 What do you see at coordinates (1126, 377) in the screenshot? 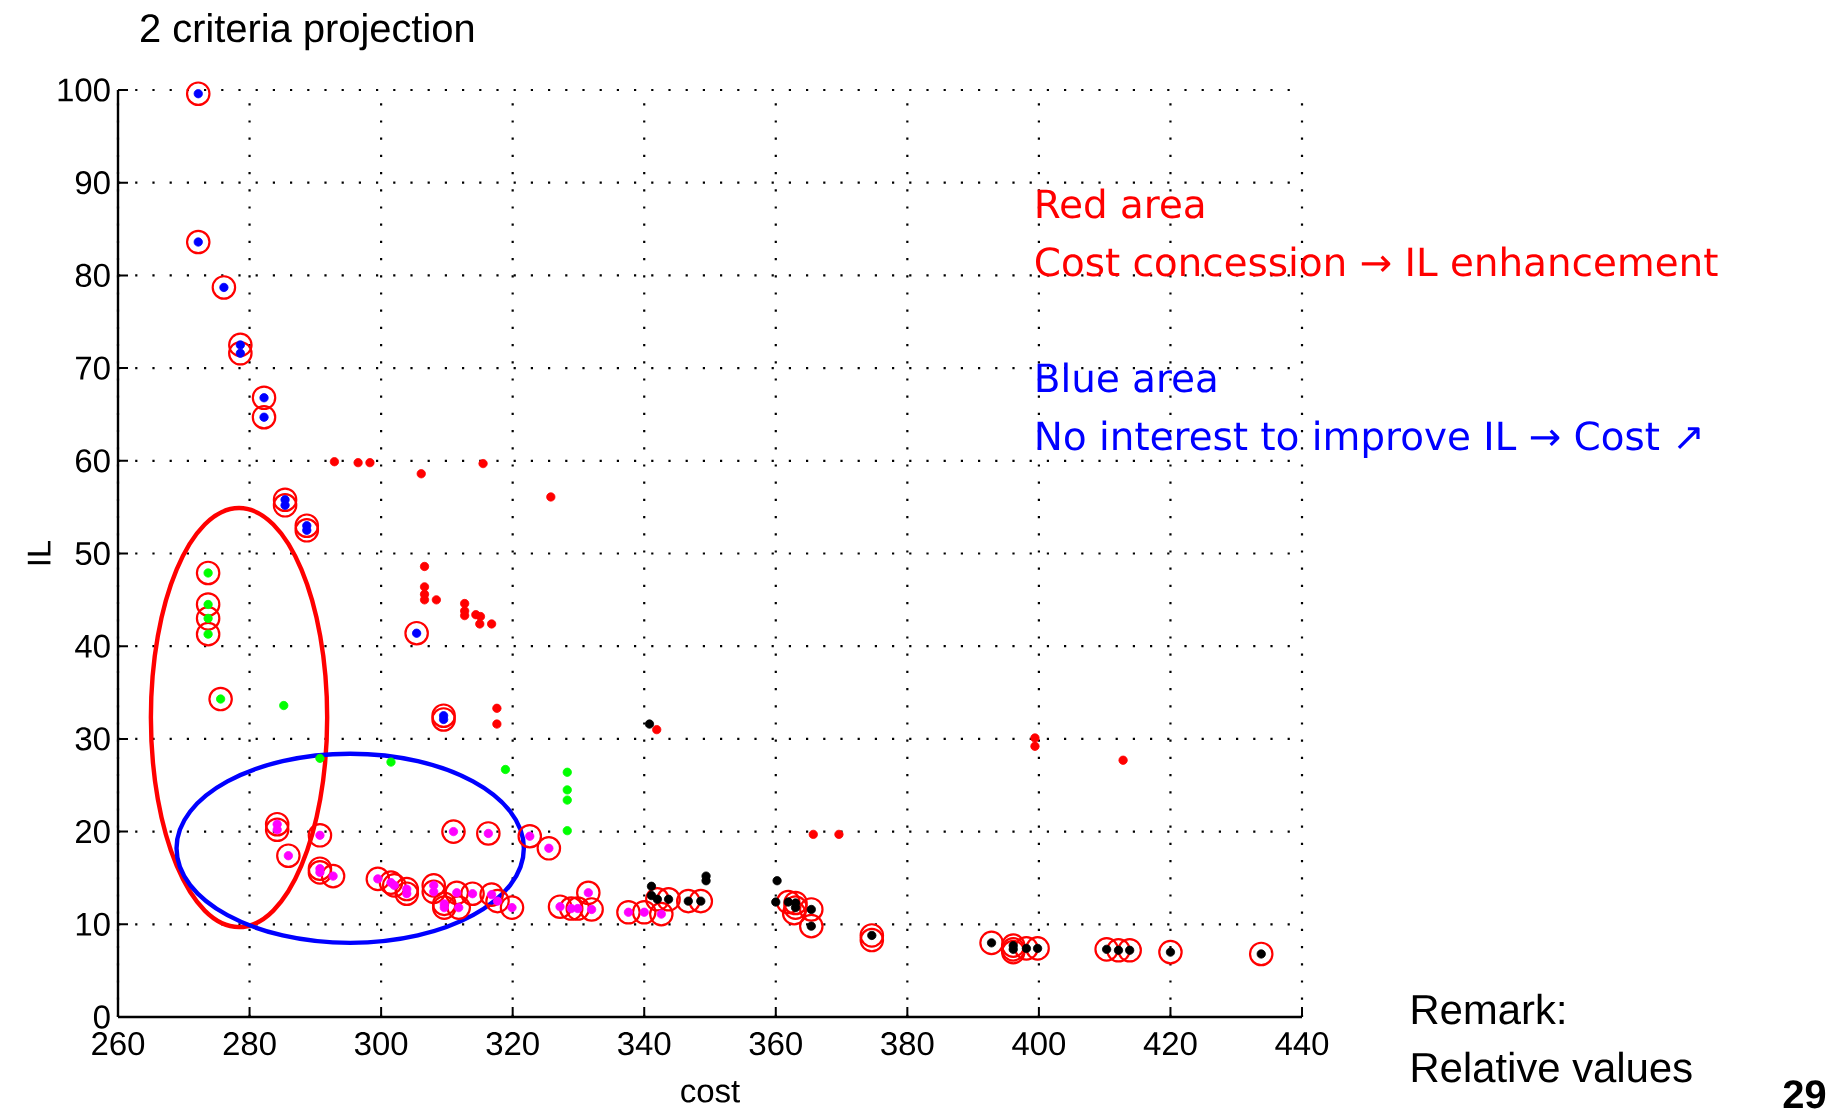
I see `annotation: Blue area` at bounding box center [1126, 377].